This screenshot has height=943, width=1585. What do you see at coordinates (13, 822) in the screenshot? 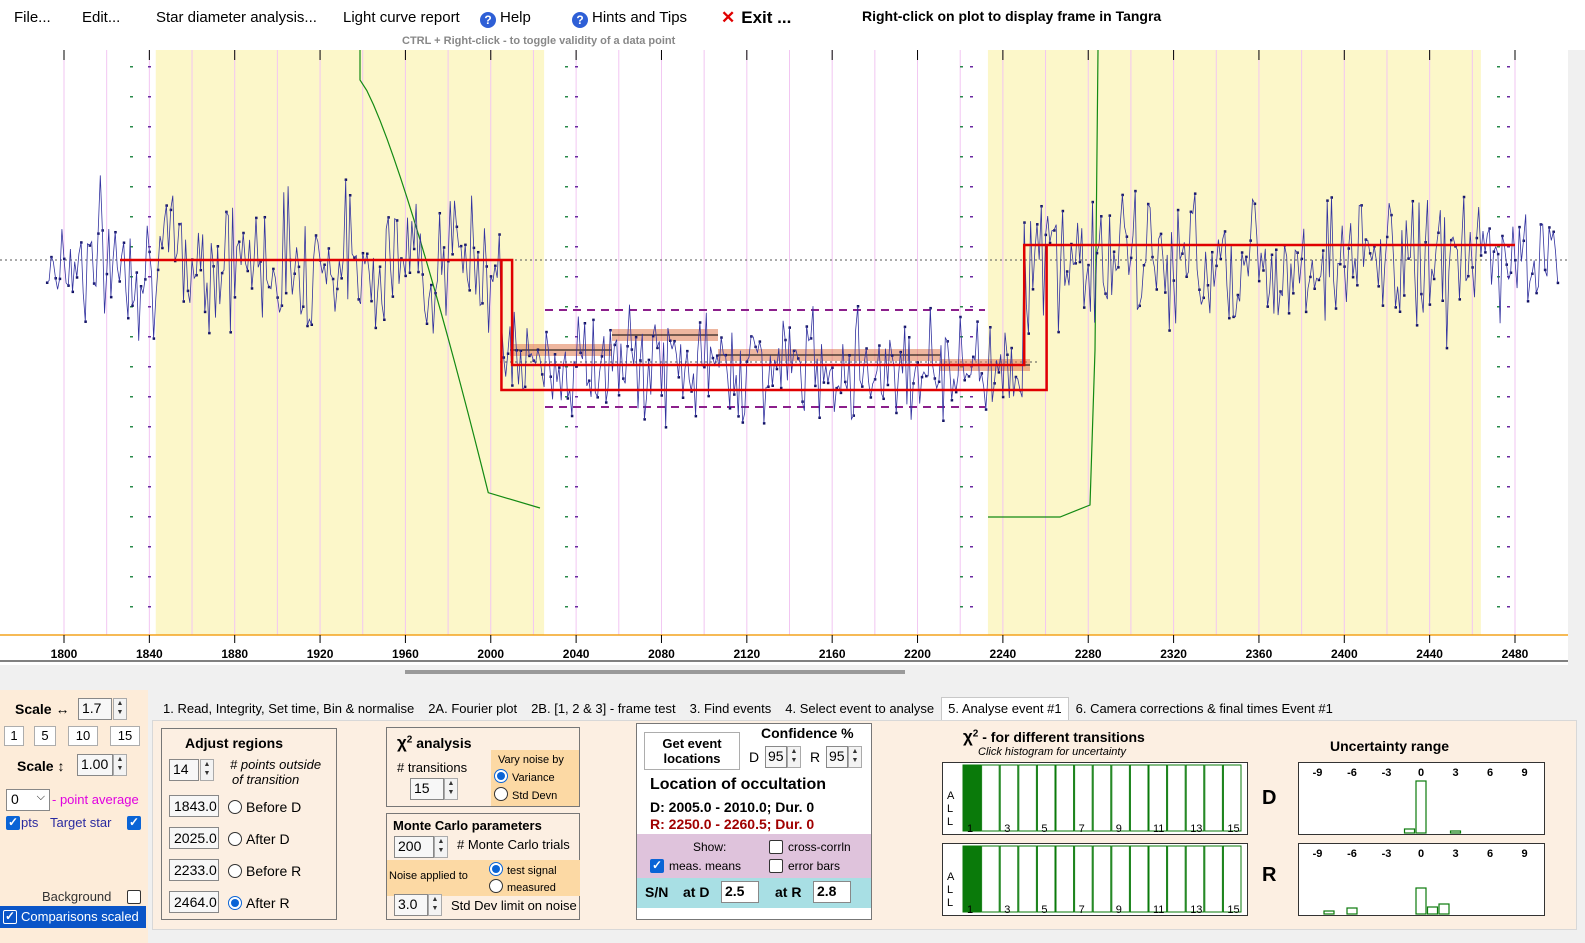
I see `pts-checkbox` at bounding box center [13, 822].